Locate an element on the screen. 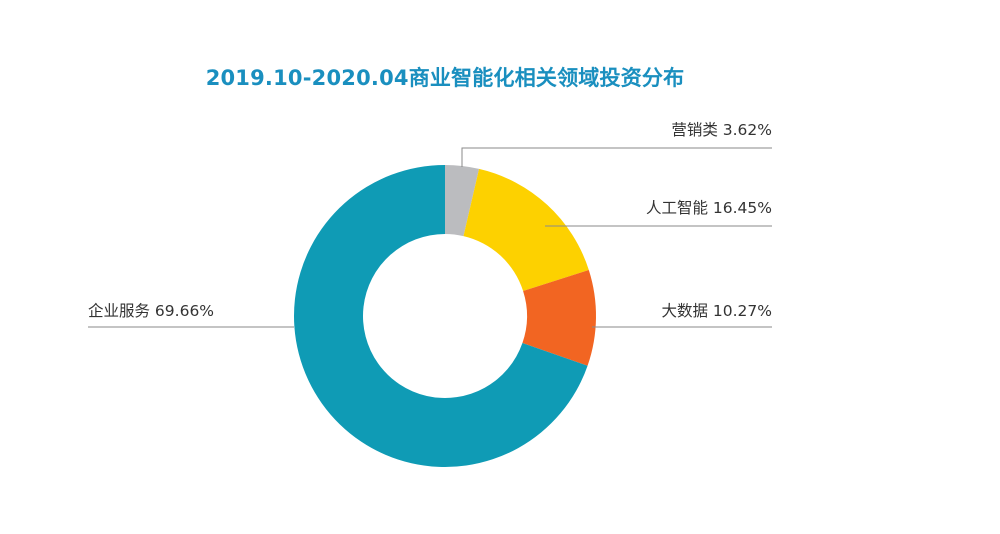 Image resolution: width=1000 pixels, height=534 pixels. slice-big-data is located at coordinates (559, 317).